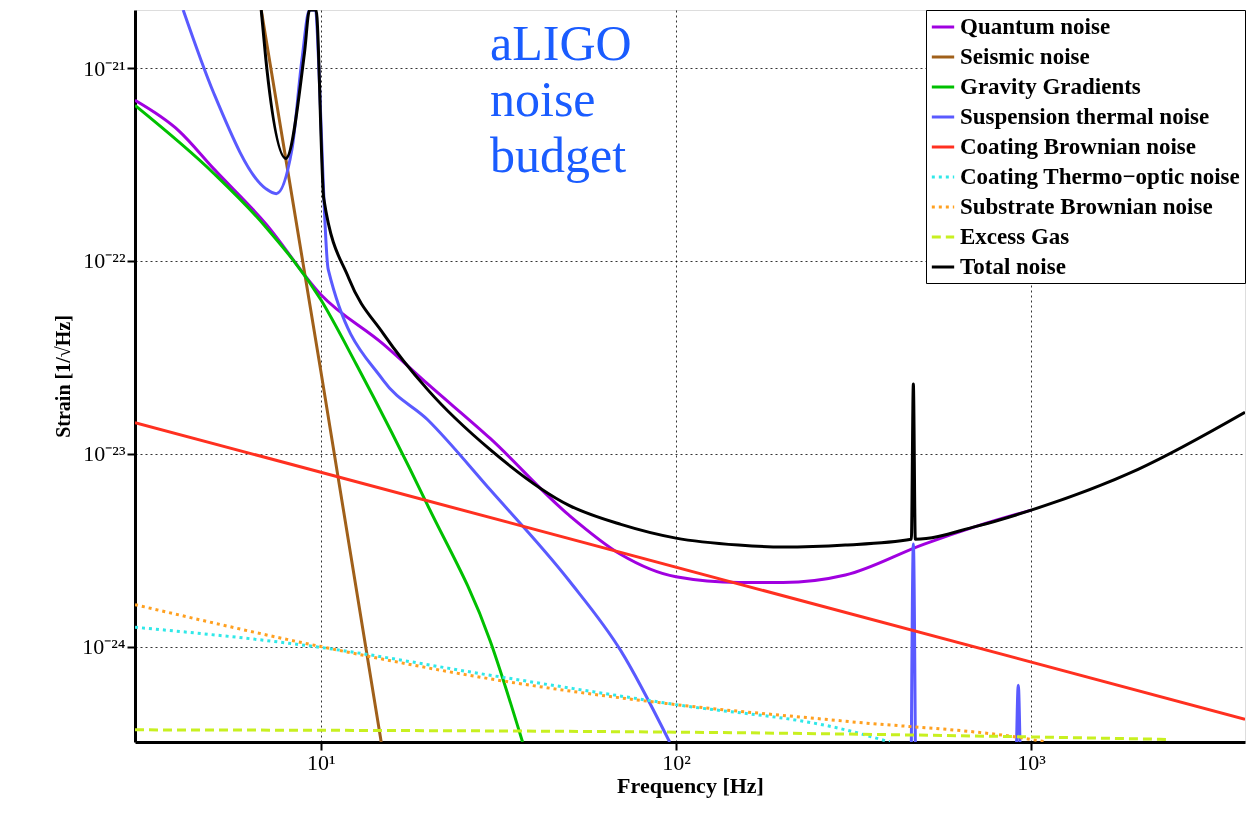 This screenshot has height=830, width=1248. I want to click on y-tick-label: 10⁻²¹, so click(104, 68).